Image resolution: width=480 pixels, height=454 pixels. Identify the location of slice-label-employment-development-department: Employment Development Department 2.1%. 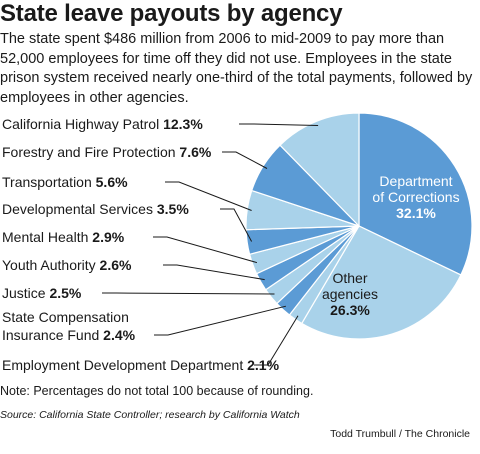
(141, 365).